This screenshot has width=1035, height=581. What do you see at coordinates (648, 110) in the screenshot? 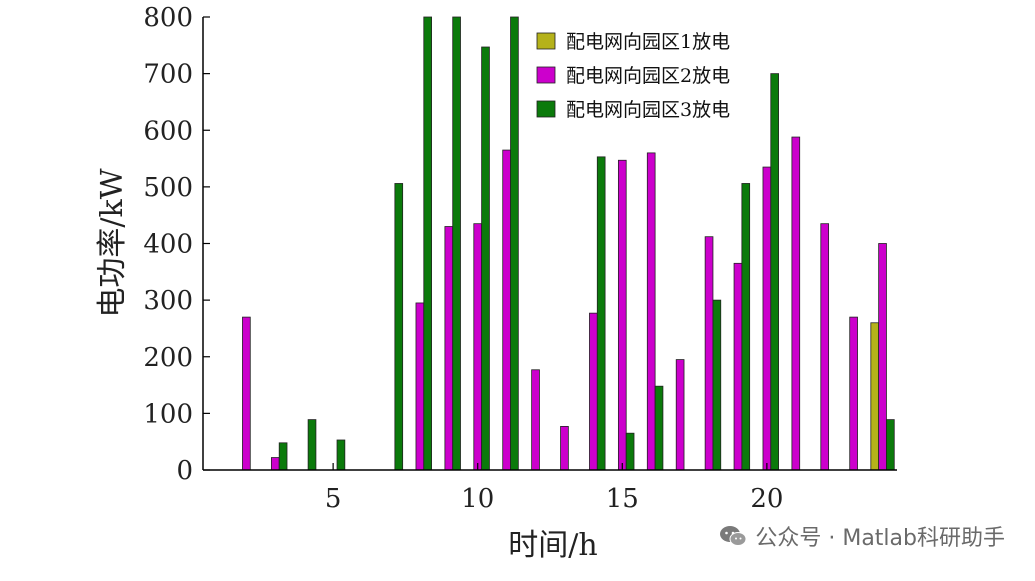
I see `legend-label-3: 配电网向园区3放电` at bounding box center [648, 110].